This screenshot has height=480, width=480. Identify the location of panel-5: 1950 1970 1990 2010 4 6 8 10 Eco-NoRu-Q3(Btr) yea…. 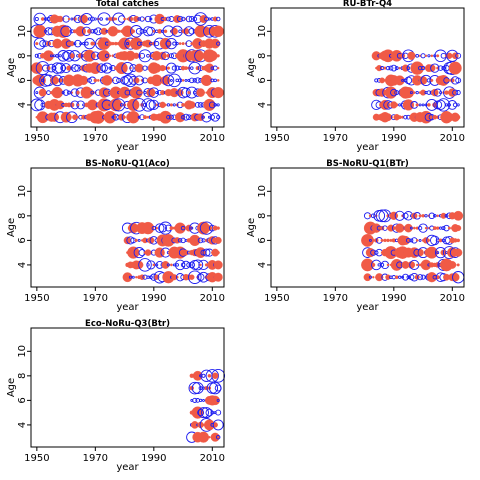
(116, 396).